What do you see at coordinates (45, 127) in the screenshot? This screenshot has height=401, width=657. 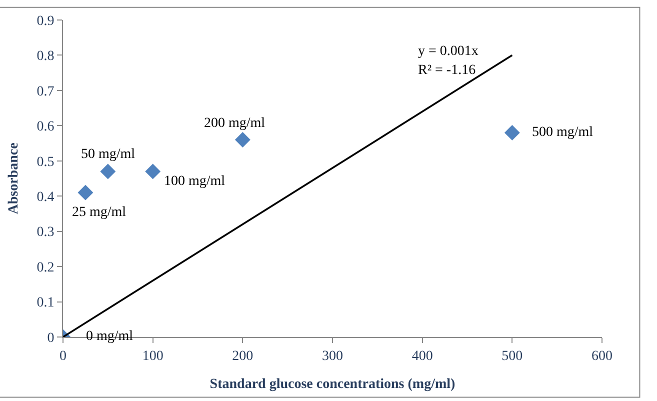 I see `y-tick-label: 0.6` at bounding box center [45, 127].